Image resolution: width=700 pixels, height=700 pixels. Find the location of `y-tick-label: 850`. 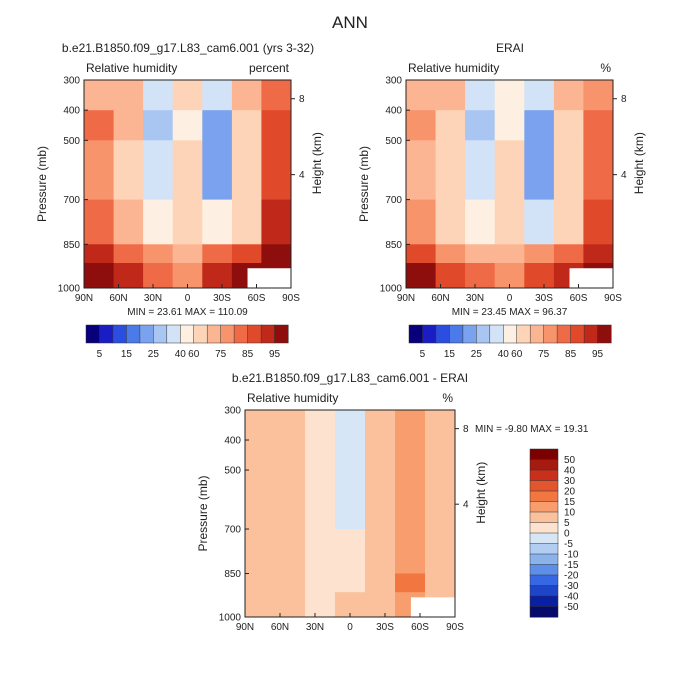

y-tick-label: 850 is located at coordinates (71, 245).